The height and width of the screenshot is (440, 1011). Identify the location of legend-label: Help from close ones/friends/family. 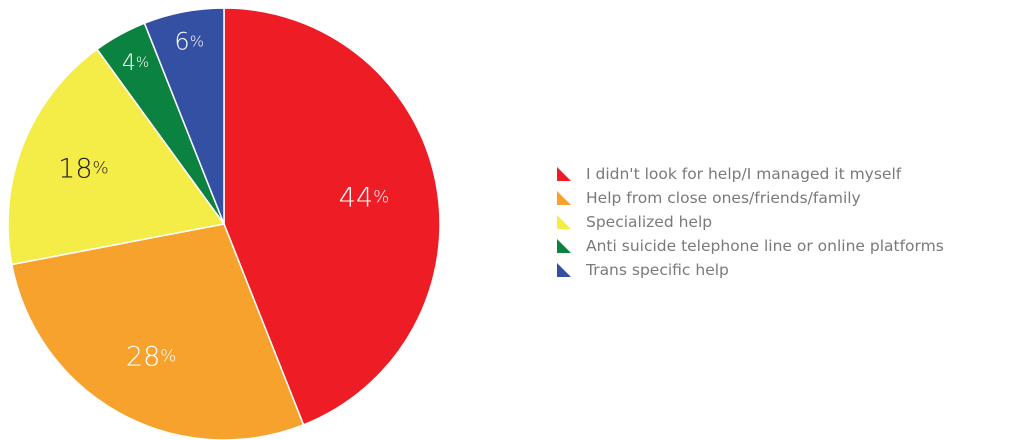
(723, 198).